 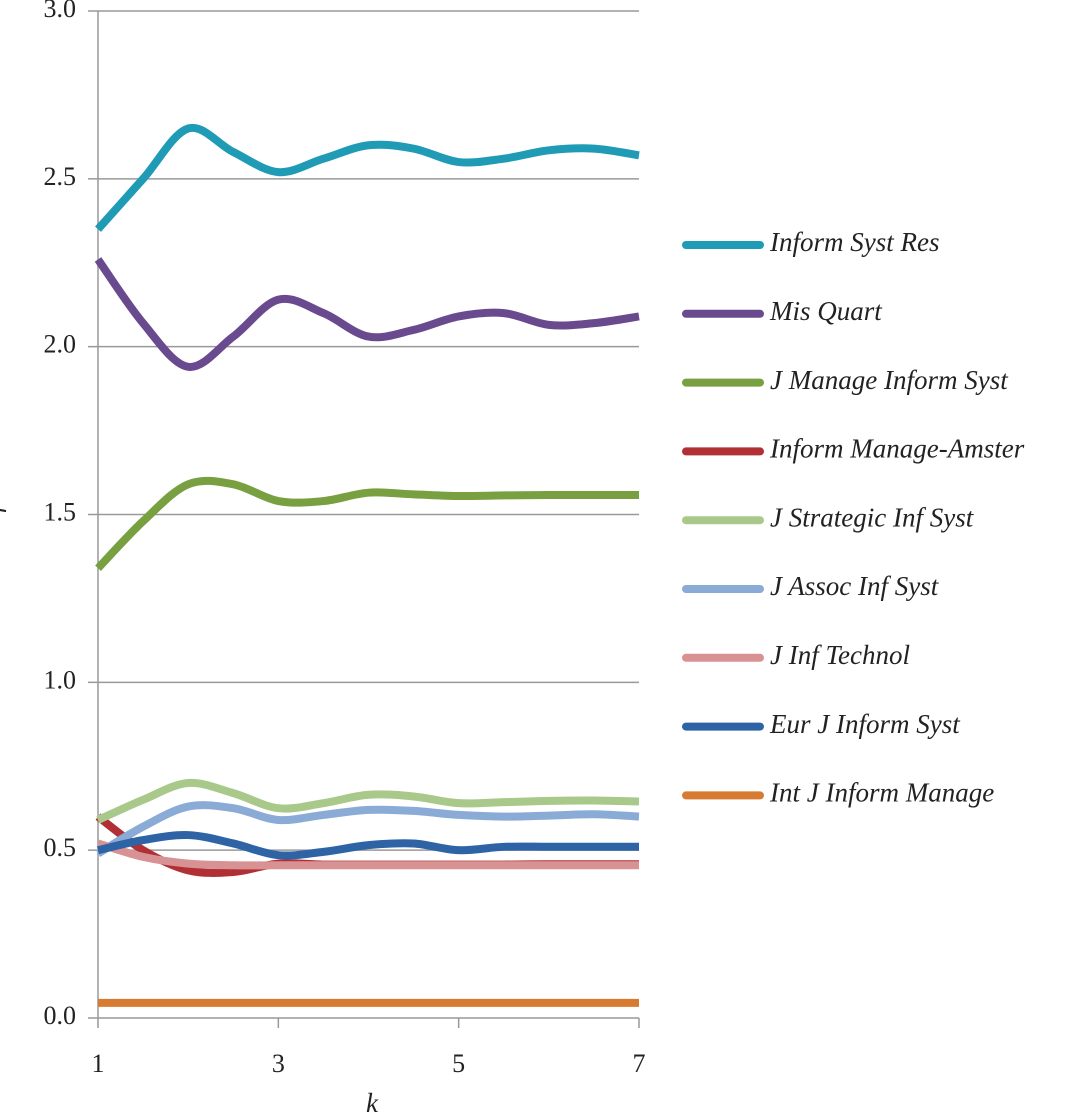 What do you see at coordinates (889, 380) in the screenshot?
I see `legend-label: J Manage Inform Syst` at bounding box center [889, 380].